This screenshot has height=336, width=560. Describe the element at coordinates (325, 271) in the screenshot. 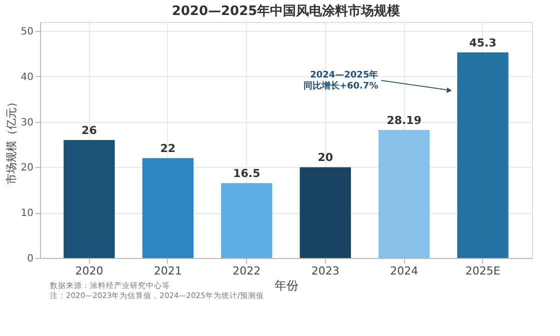

I see `x-tick-label: 2023` at that location.